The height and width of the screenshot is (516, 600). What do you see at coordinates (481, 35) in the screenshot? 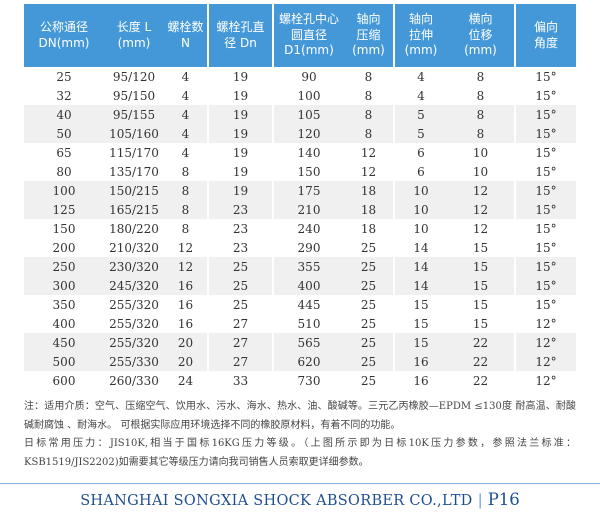
I see `column-header: 横向 位移 (mm)` at bounding box center [481, 35].